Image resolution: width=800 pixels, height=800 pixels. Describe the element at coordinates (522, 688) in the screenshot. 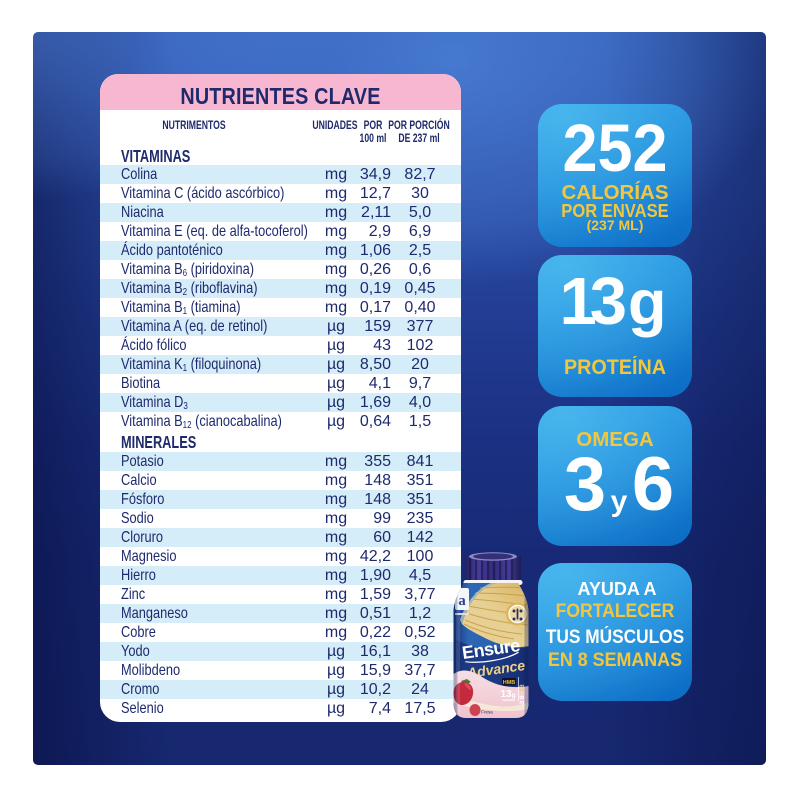

I see `svg-text: 28` at that location.